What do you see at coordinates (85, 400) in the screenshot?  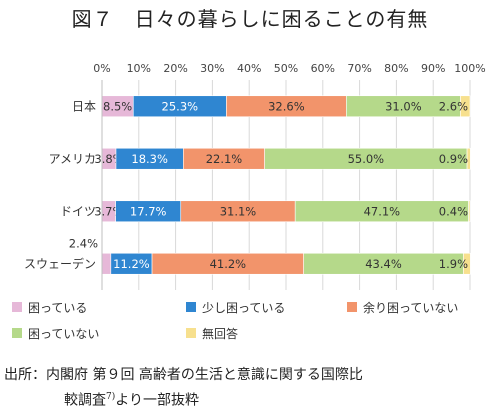 I see `source-line-2-main: 較調査` at bounding box center [85, 400].